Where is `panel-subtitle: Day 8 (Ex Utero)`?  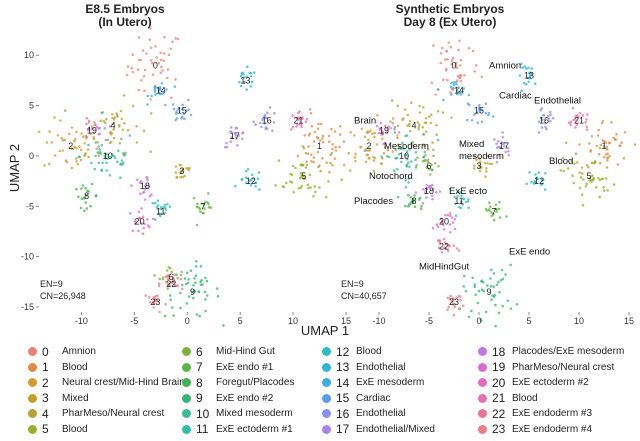
panel-subtitle: Day 8 (Ex Utero) is located at coordinates (450, 22).